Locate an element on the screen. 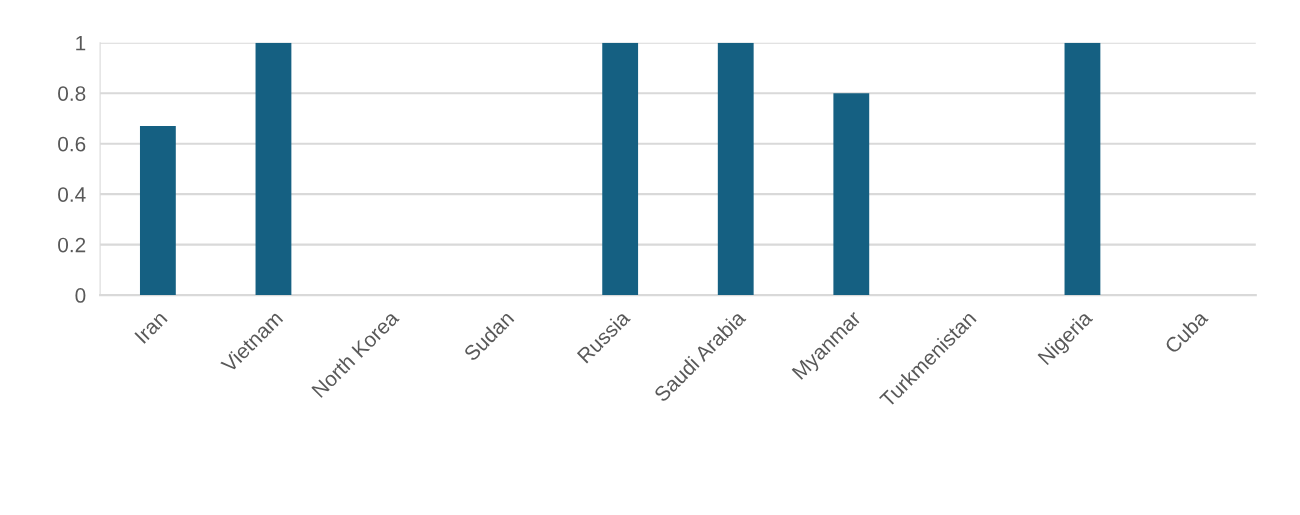 The image size is (1300, 515). y-tick-label: 0.8 is located at coordinates (72, 93).